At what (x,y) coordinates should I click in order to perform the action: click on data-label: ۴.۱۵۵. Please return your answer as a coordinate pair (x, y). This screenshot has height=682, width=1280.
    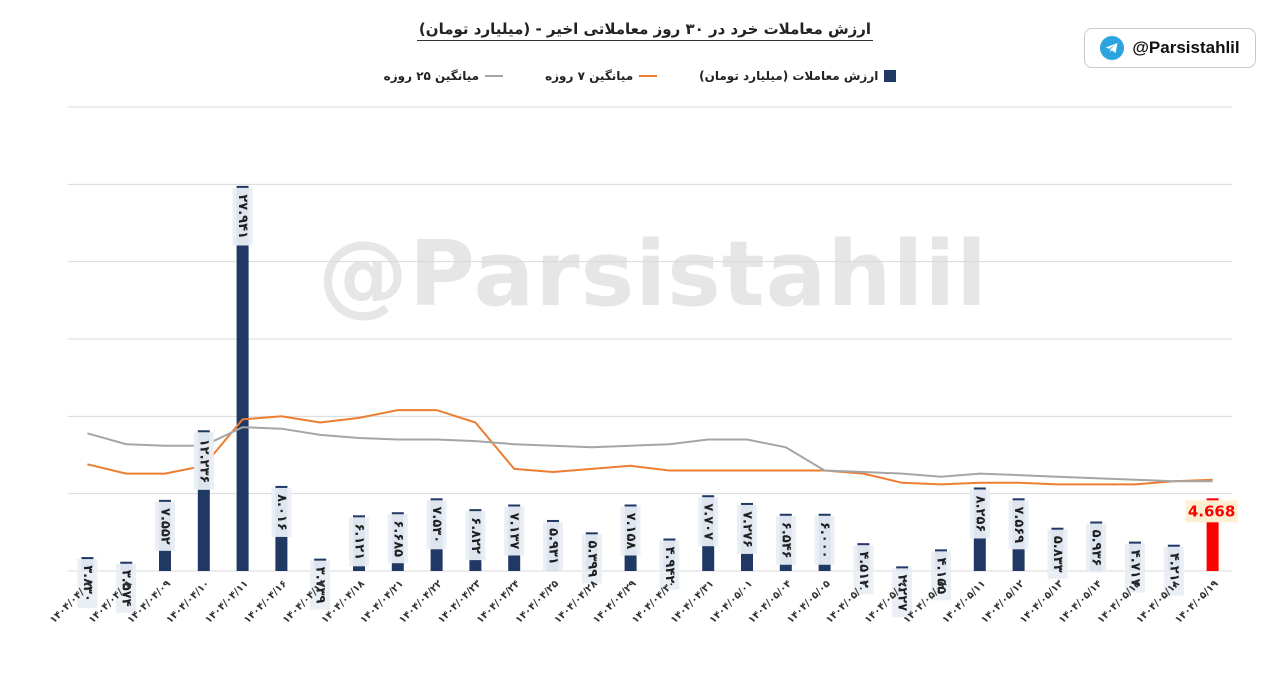
    Looking at the image, I should click on (941, 576).